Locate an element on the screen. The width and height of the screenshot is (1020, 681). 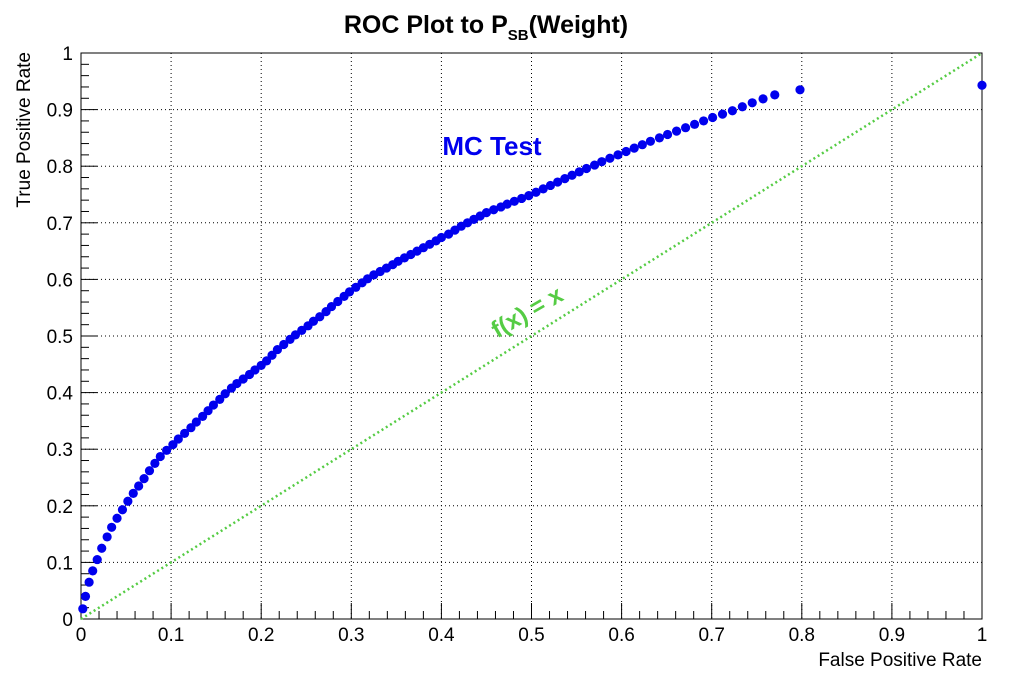
x-tick-label: 0.3 is located at coordinates (351, 635).